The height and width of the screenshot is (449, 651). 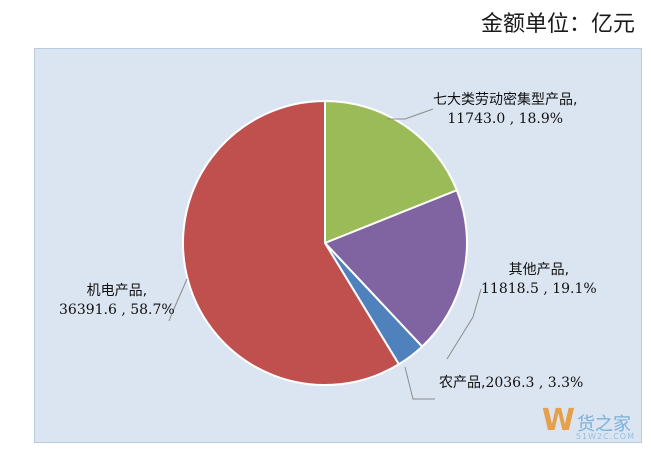 What do you see at coordinates (539, 280) in the screenshot?
I see `slice-label-other: 其他产品, 11818.5 , 19.1%` at bounding box center [539, 280].